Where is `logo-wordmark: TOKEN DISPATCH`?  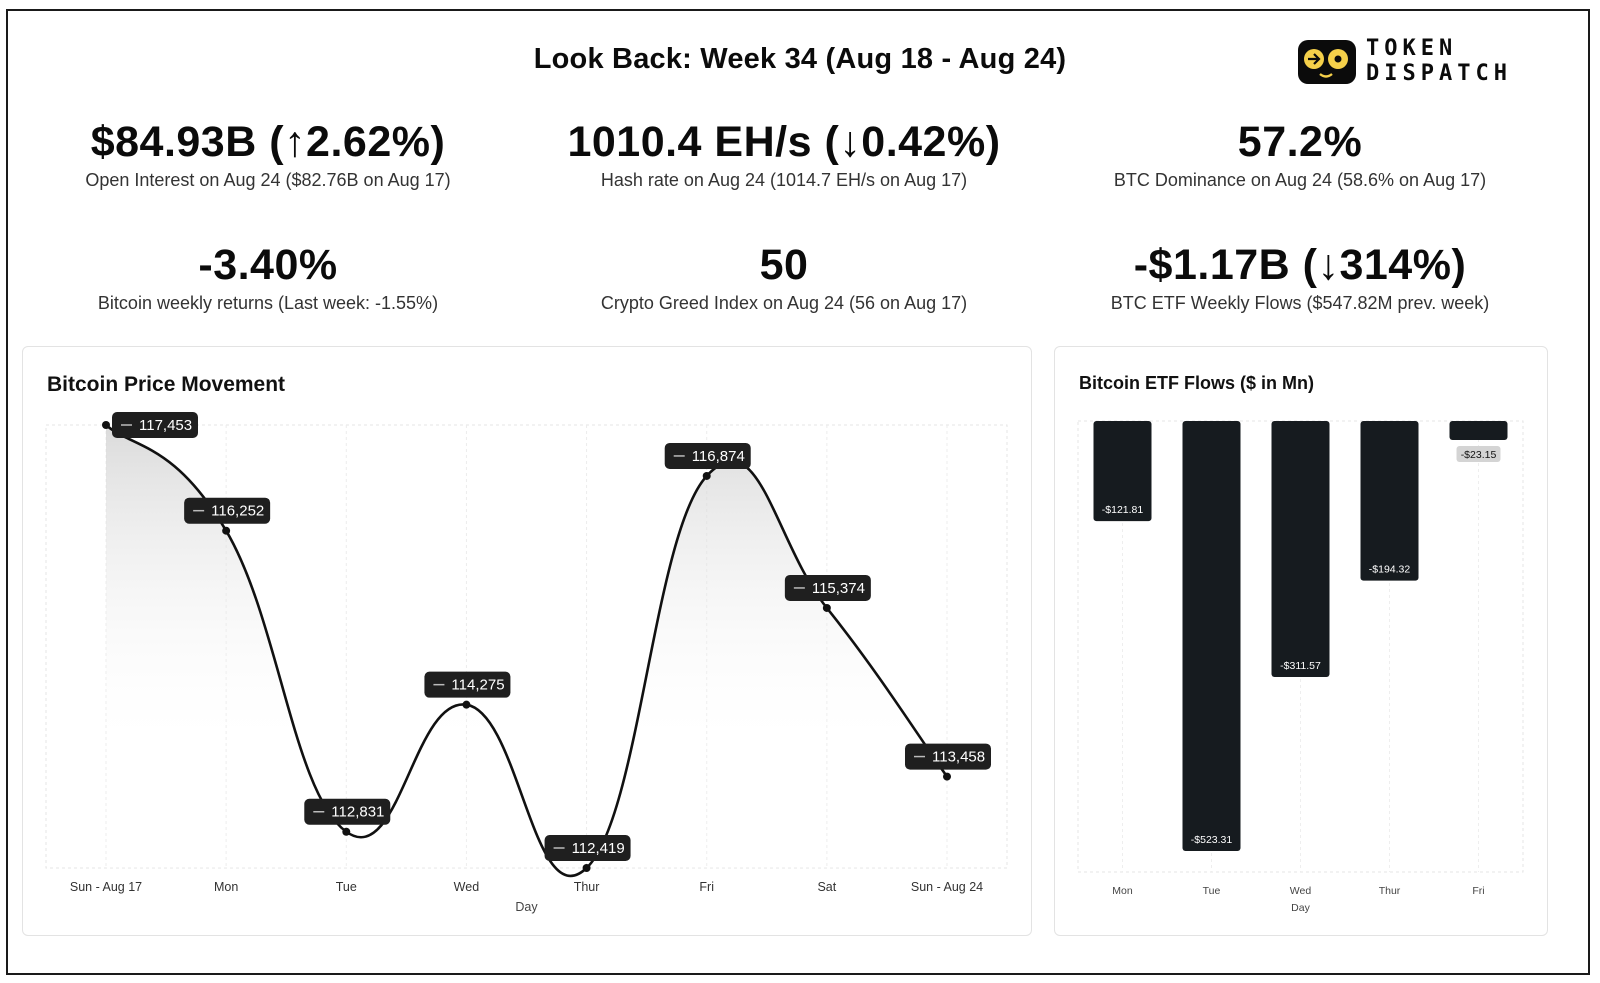
logo-wordmark: TOKEN DISPATCH is located at coordinates (1439, 61).